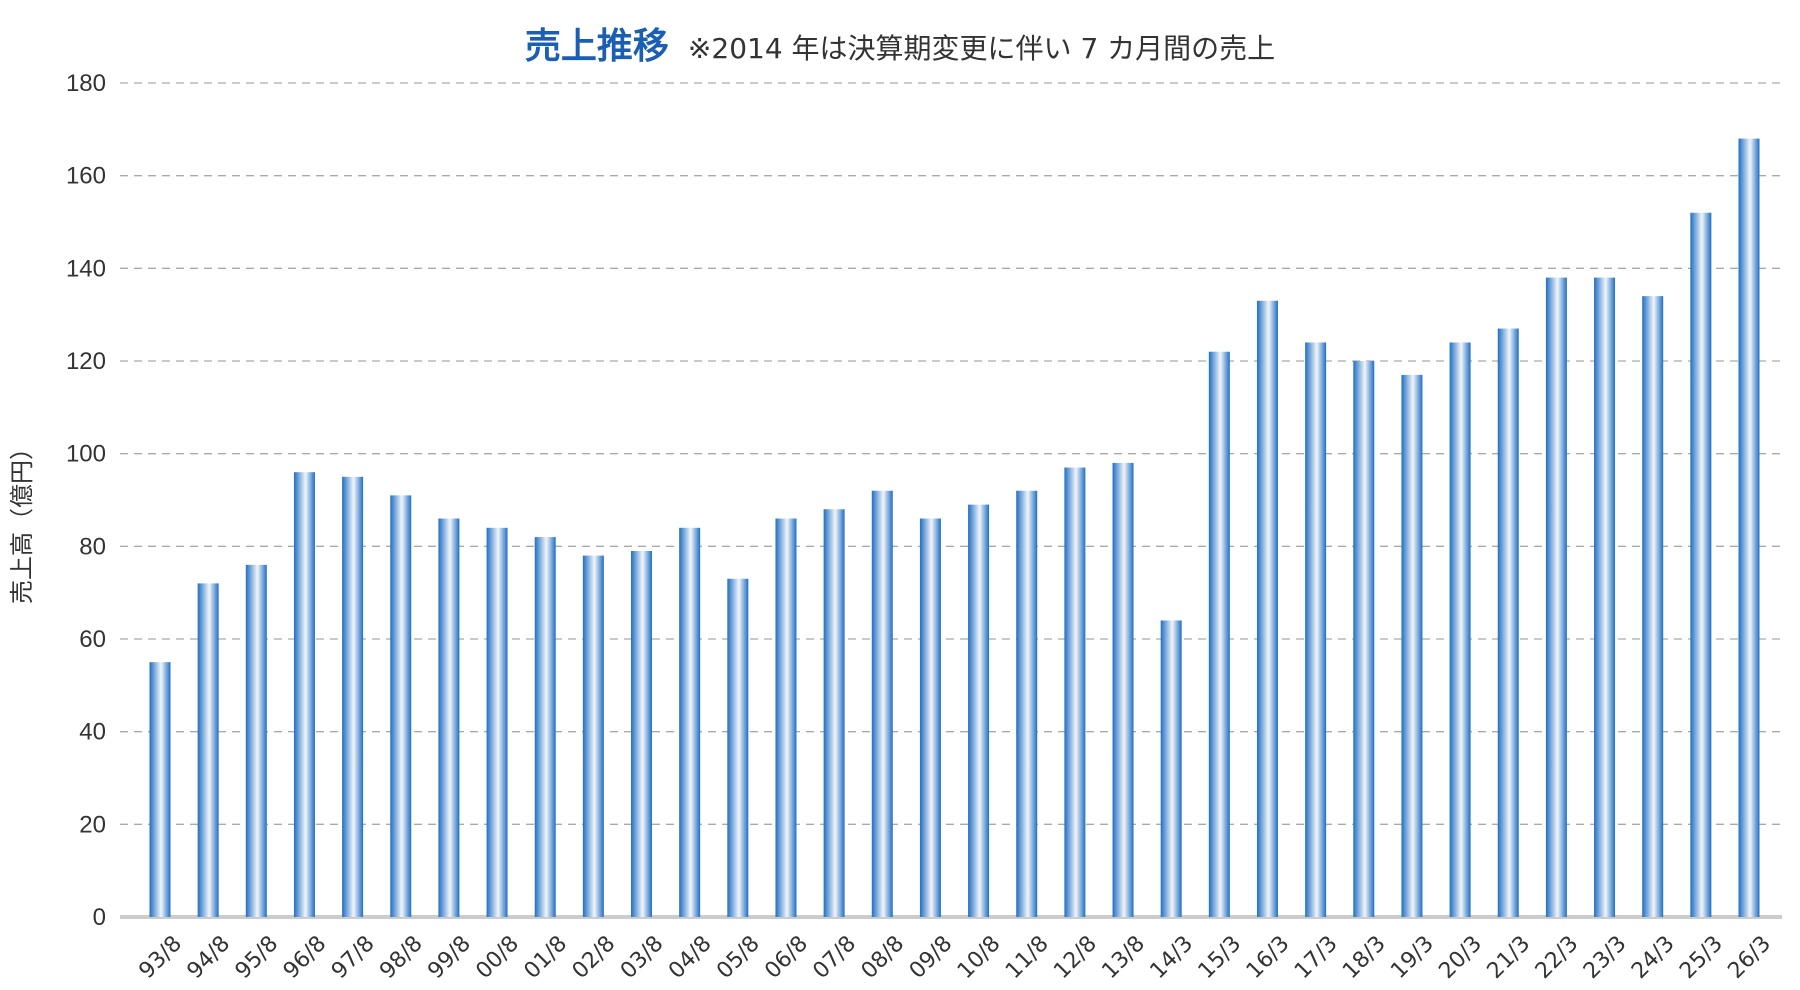  I want to click on x-tick-label: 18/3, so click(1364, 957).